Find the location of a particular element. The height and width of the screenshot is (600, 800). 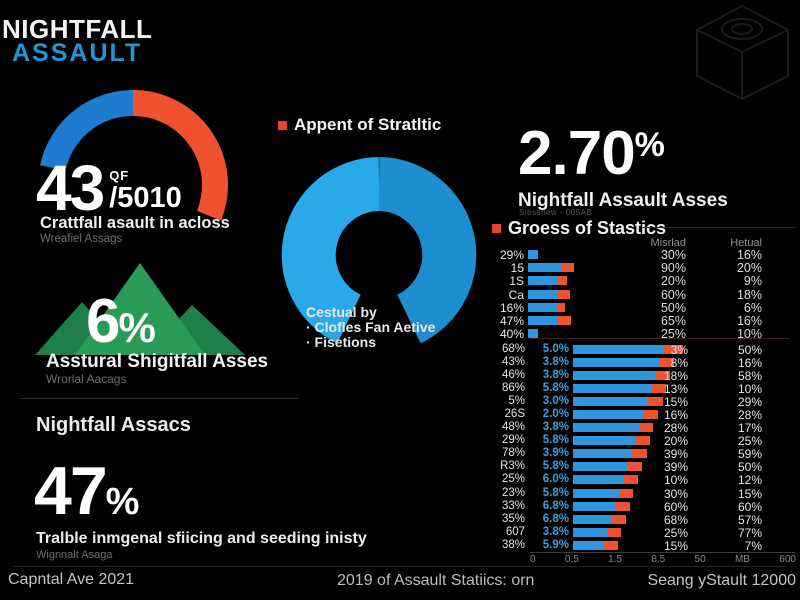

mountain-caption: Asstural Shigitfall Asses is located at coordinates (157, 361).